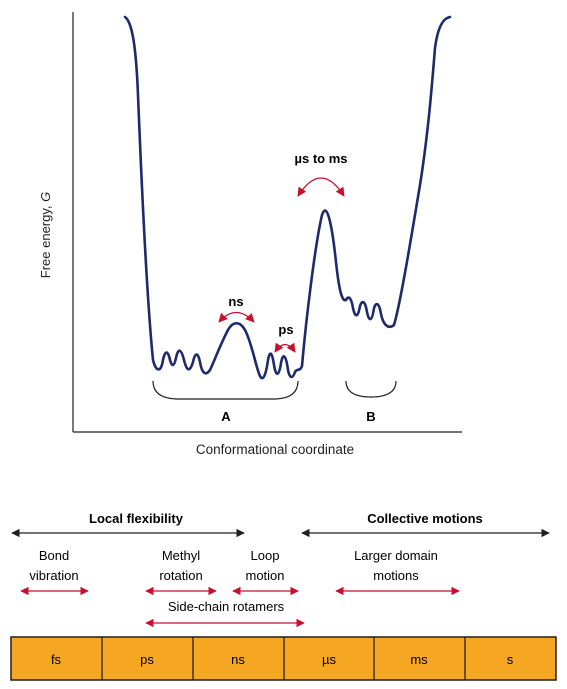  What do you see at coordinates (396, 575) in the screenshot?
I see `domain-motions-label-line2: motions` at bounding box center [396, 575].